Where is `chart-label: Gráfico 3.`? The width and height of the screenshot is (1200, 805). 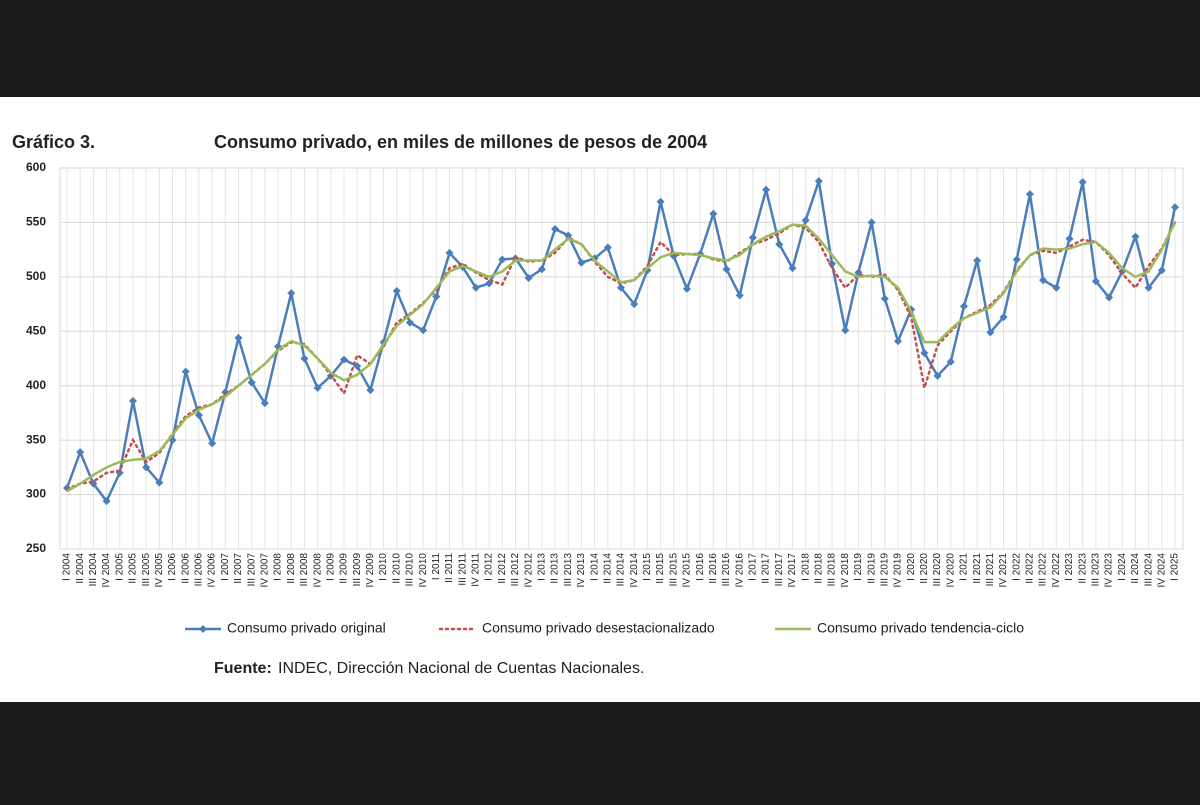 chart-label: Gráfico 3. is located at coordinates (53, 142).